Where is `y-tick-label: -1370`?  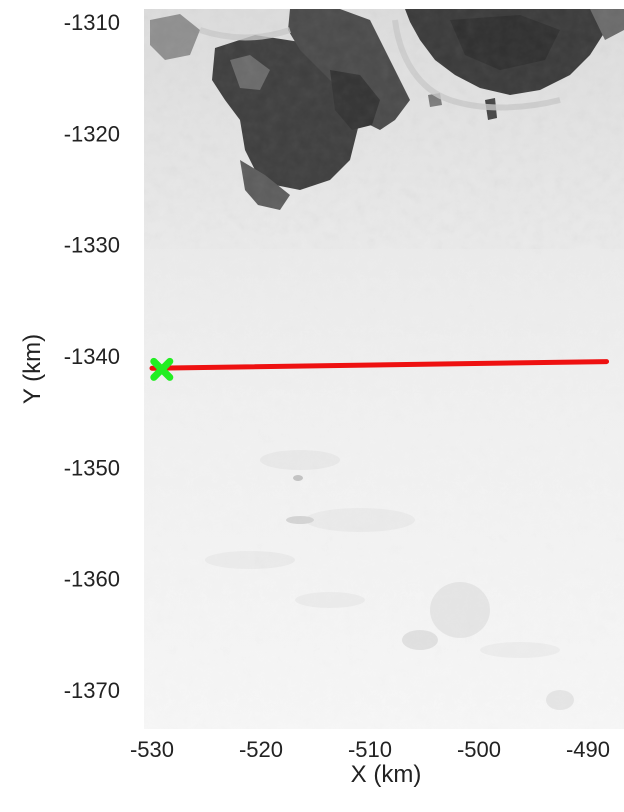 y-tick-label: -1370 is located at coordinates (92, 690).